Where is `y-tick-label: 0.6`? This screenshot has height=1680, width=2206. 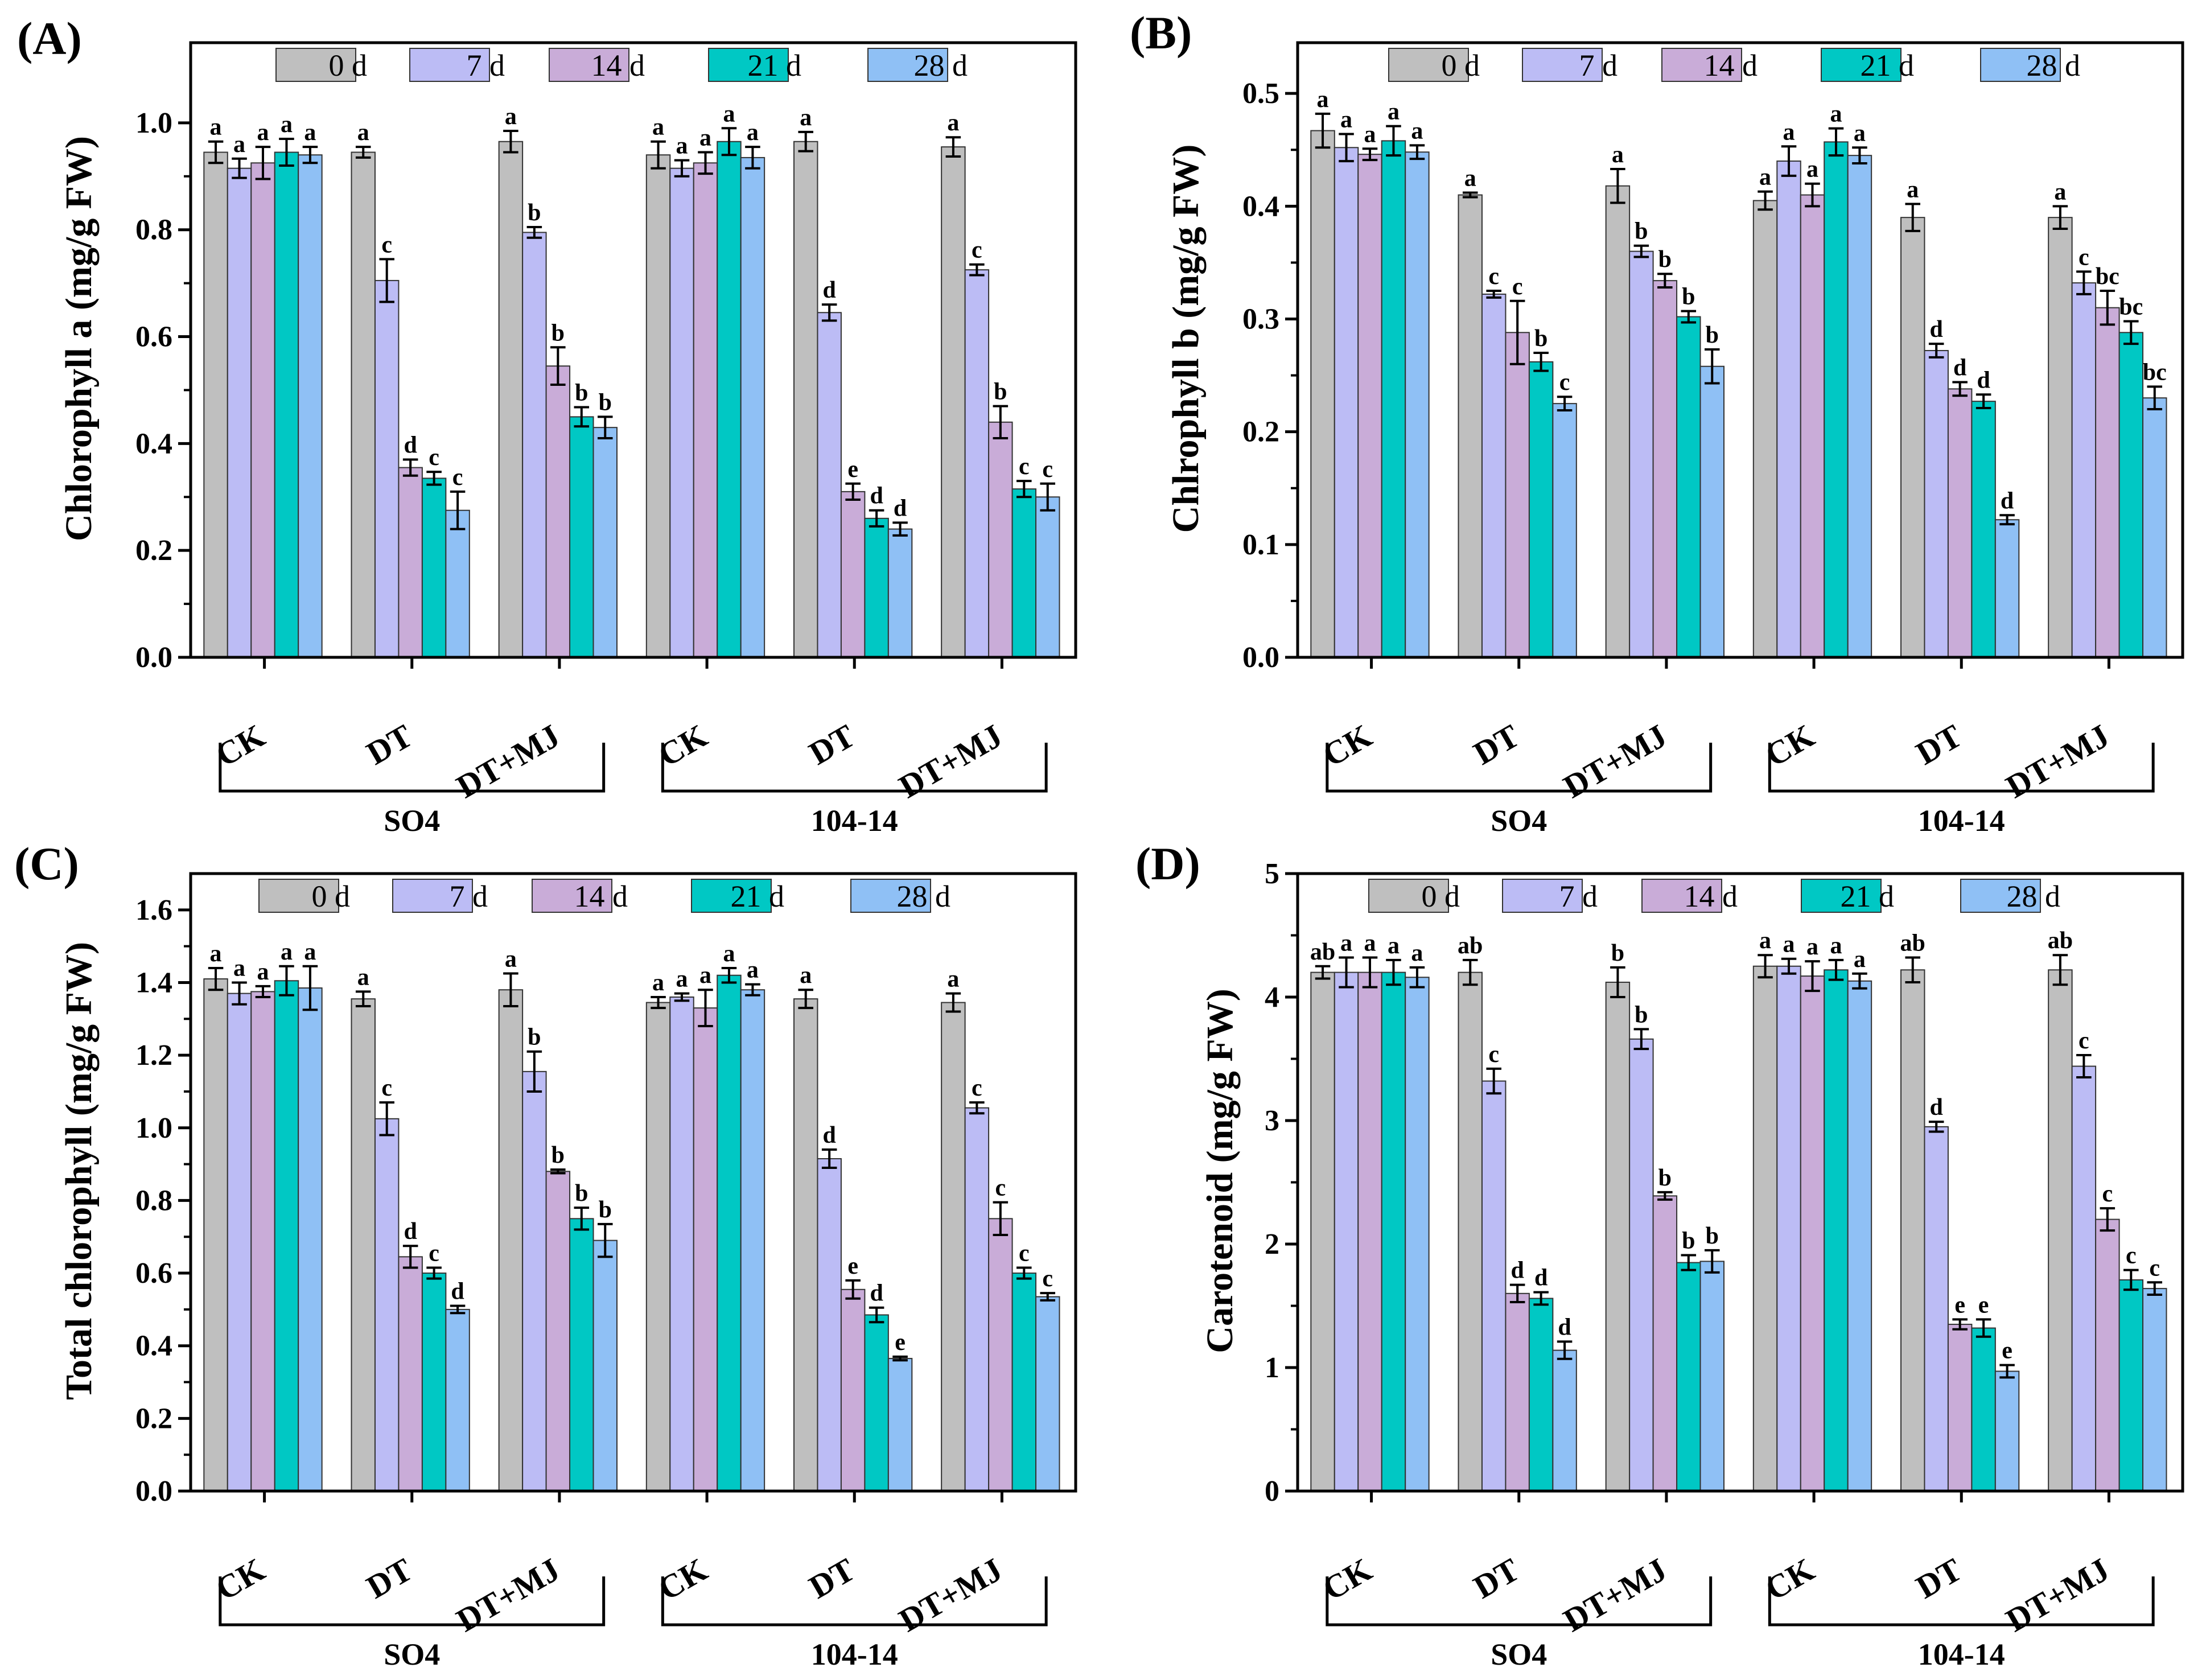
y-tick-label: 0.6 is located at coordinates (153, 337).